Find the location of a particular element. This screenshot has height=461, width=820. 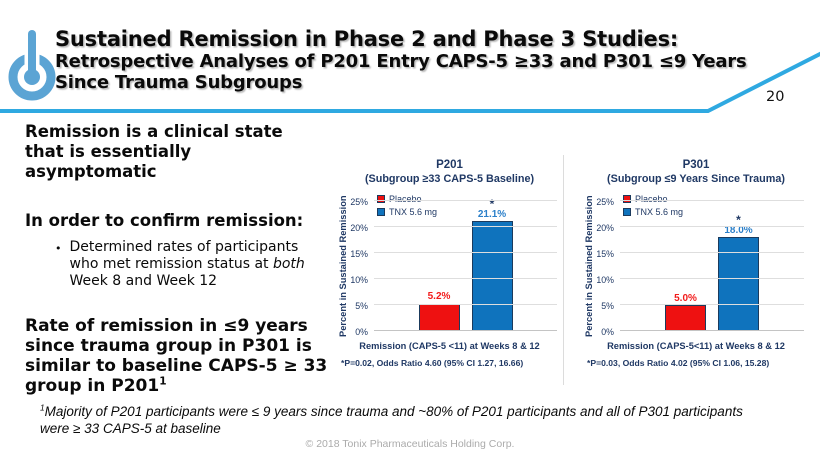

plot-area: Placebo TNX 5.6 mg 5.2% * 21.1% is located at coordinates (465, 262).